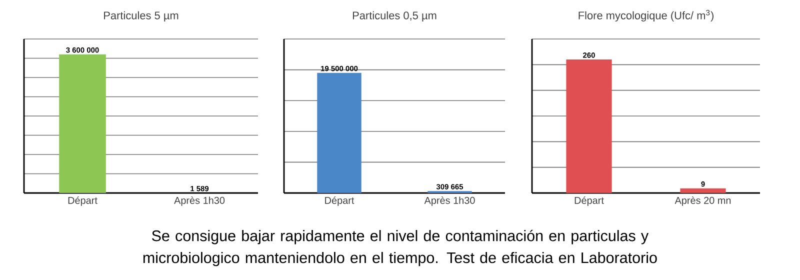  I want to click on x-tick-label: Après 20 mn, so click(702, 201).